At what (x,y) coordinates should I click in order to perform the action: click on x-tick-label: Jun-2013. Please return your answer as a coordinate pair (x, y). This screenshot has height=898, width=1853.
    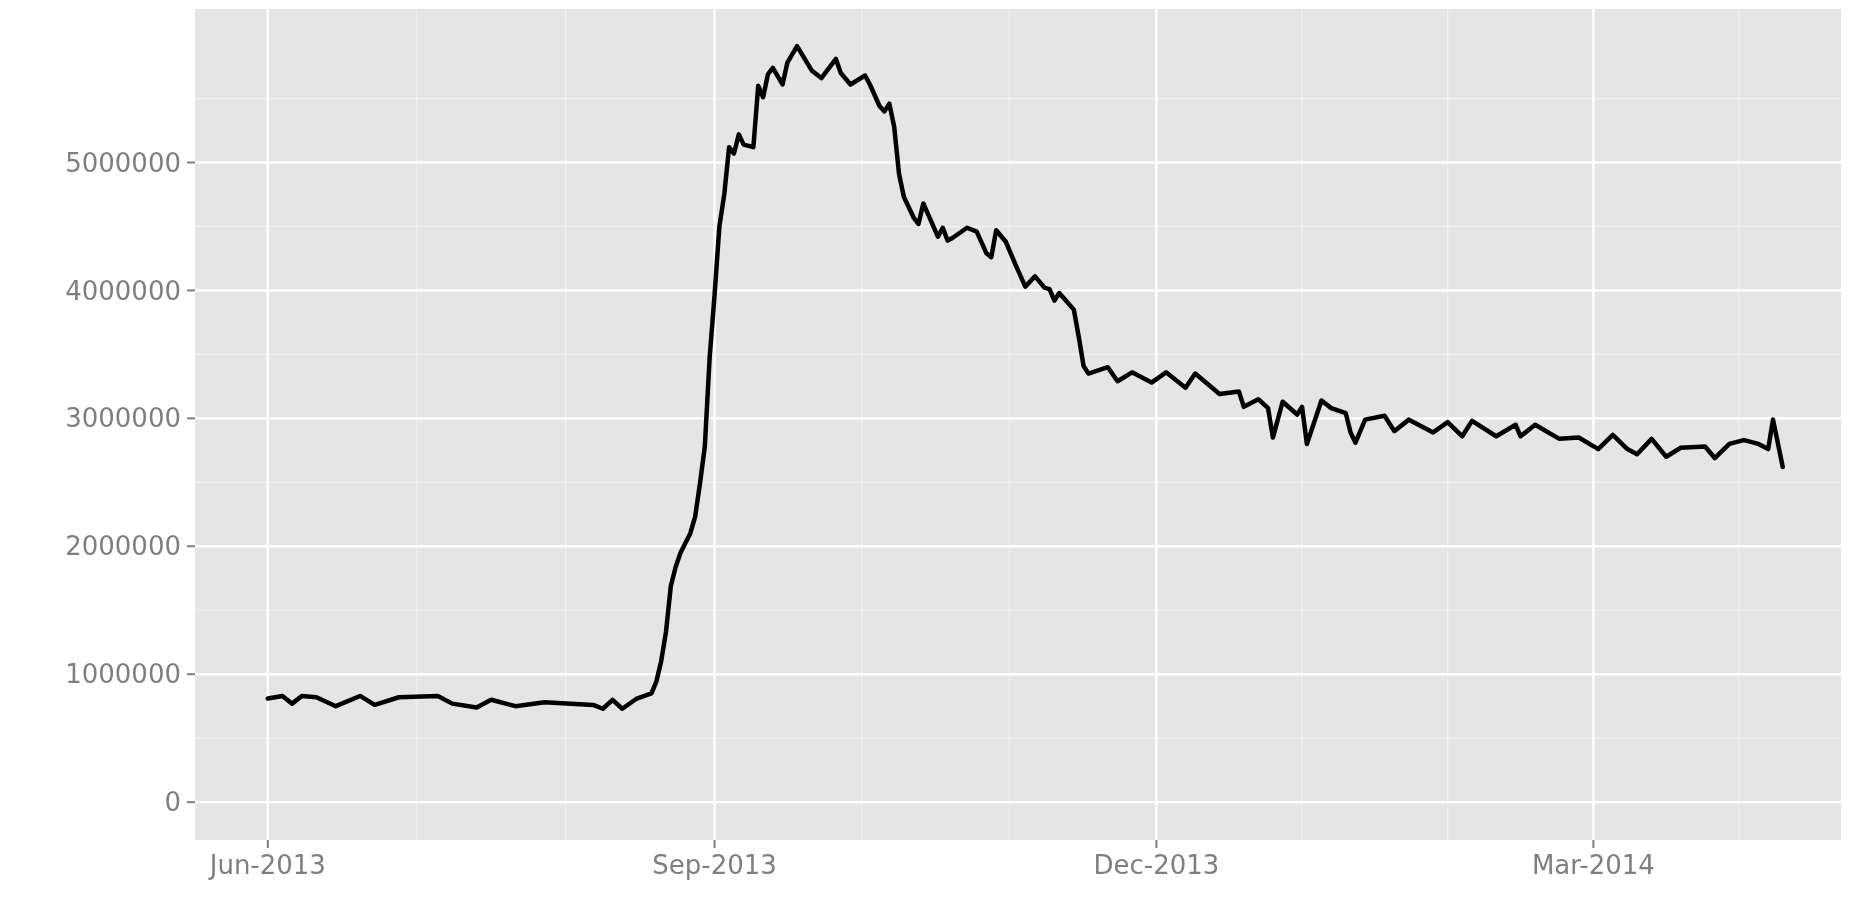
    Looking at the image, I should click on (266, 865).